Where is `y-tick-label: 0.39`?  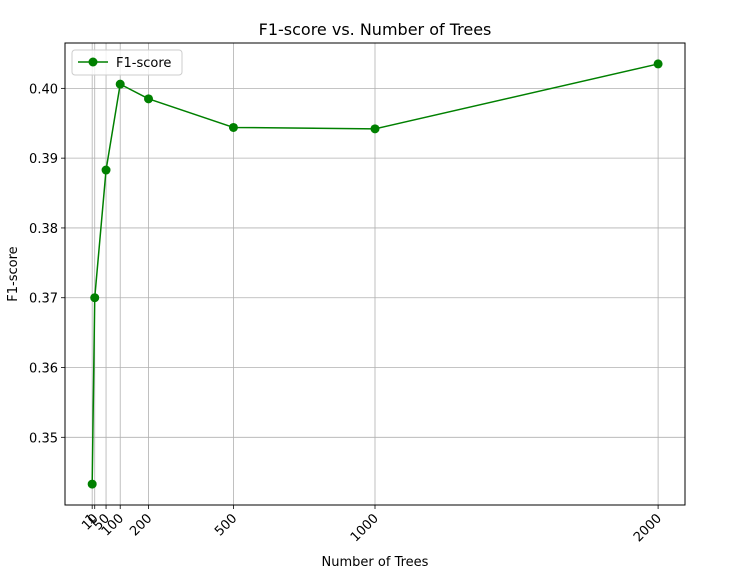
y-tick-label: 0.39 is located at coordinates (43, 159).